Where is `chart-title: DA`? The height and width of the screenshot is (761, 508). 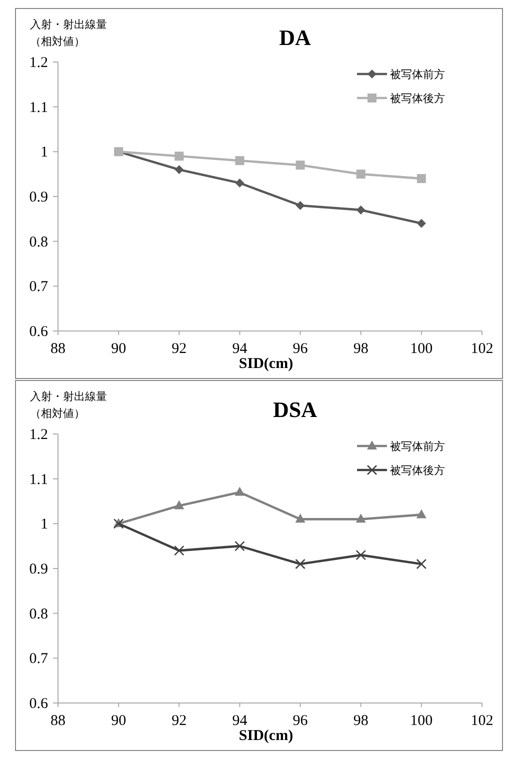
chart-title: DA is located at coordinates (295, 37).